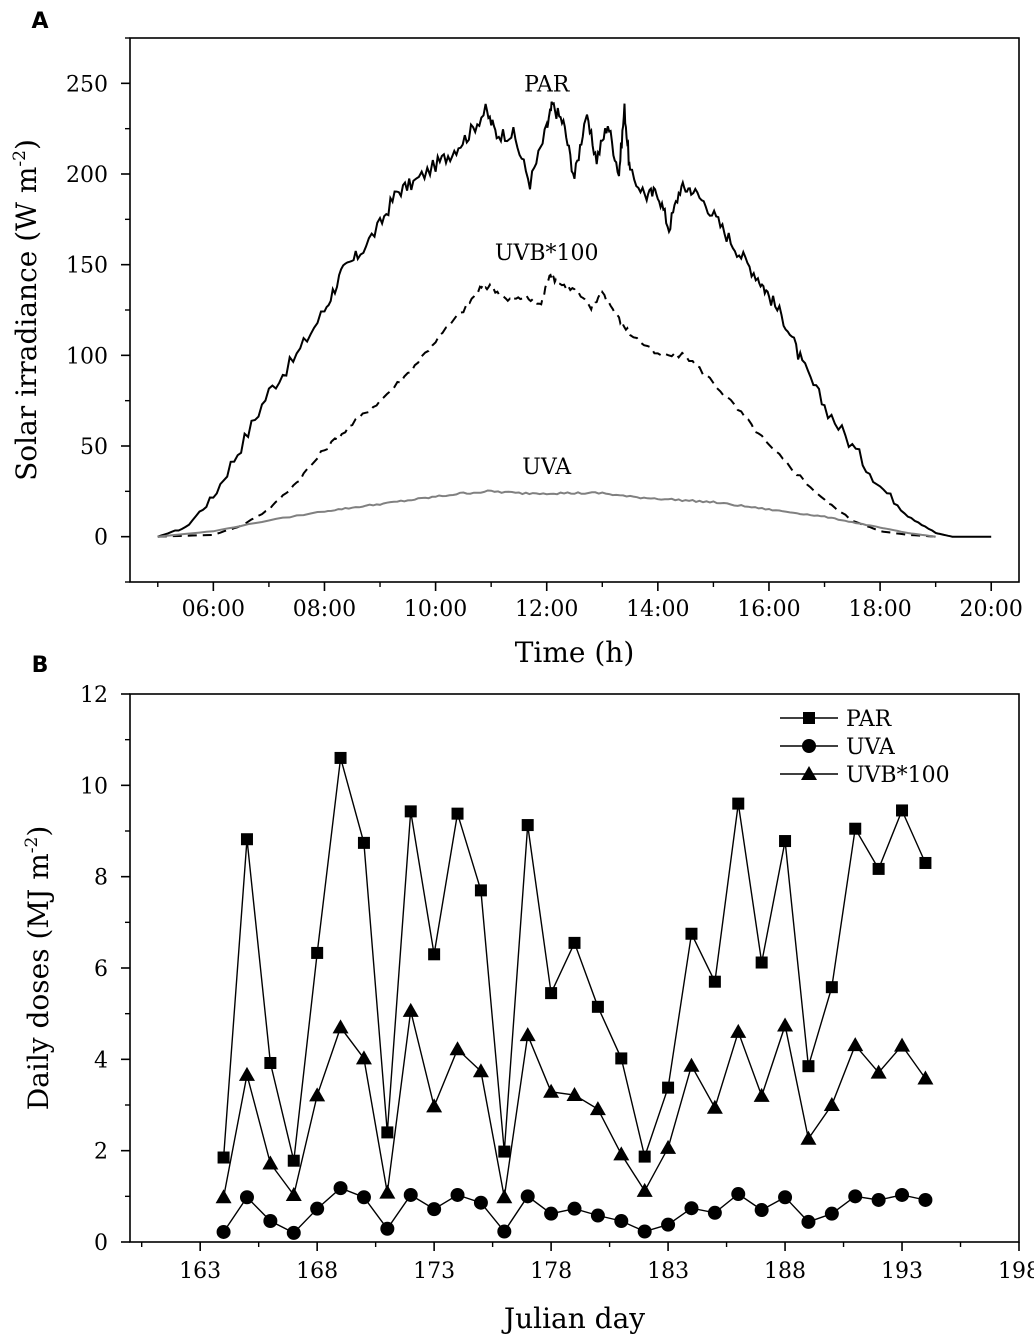 This screenshot has height=1337, width=1034. What do you see at coordinates (101, 1152) in the screenshot?
I see `y-tick-label: 2` at bounding box center [101, 1152].